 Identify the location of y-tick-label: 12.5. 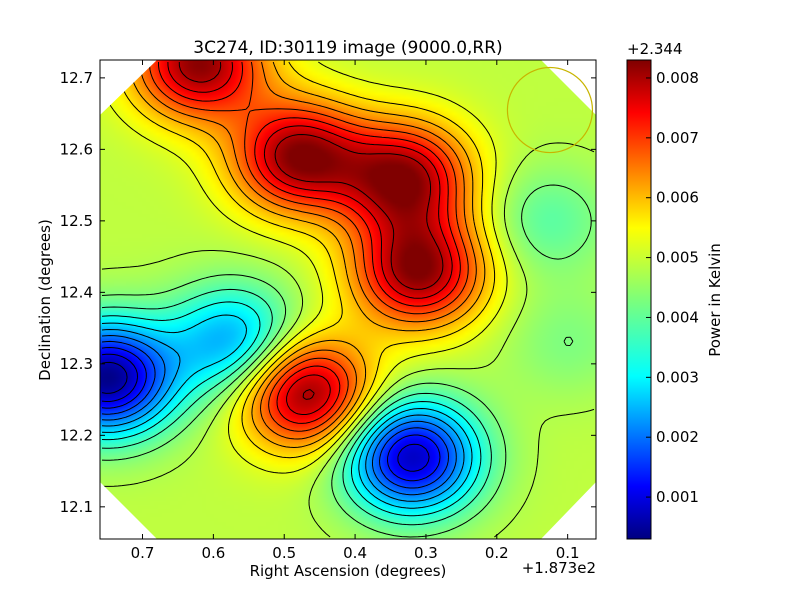
(76, 221).